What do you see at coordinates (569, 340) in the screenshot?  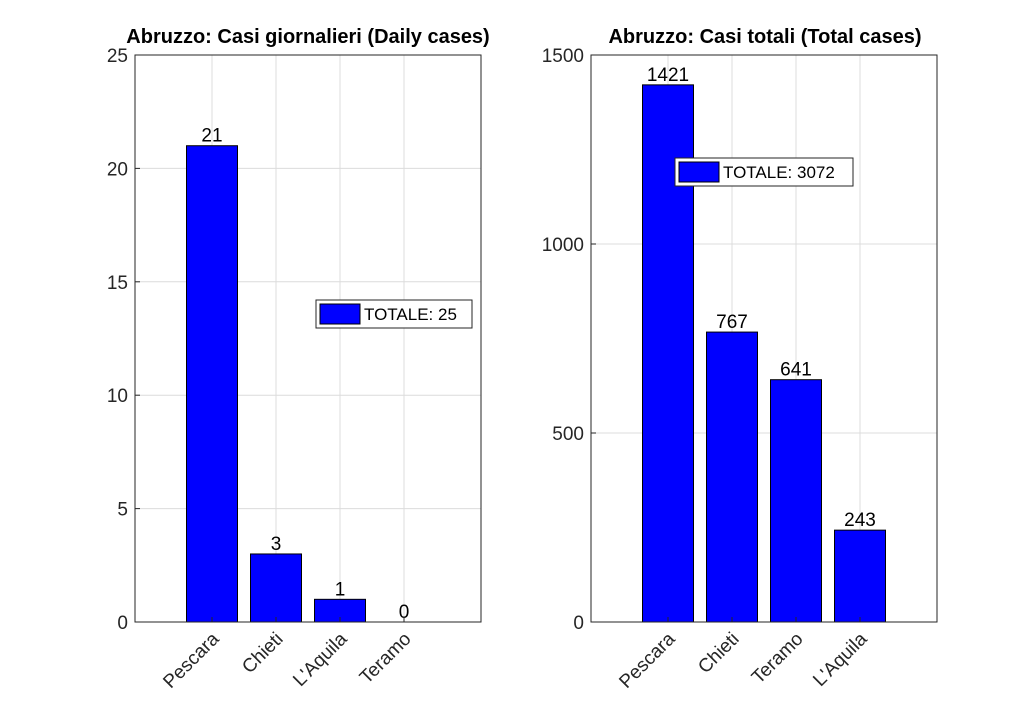 I see `y-ticks: 0 500 1000 1500` at bounding box center [569, 340].